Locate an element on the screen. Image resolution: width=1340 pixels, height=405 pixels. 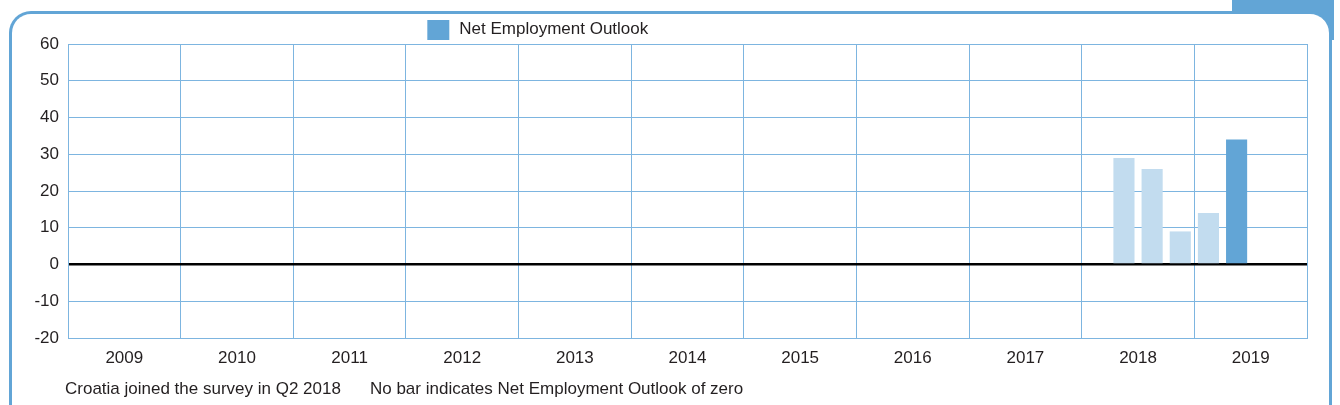
x-tick-label: 2018 is located at coordinates (1138, 357).